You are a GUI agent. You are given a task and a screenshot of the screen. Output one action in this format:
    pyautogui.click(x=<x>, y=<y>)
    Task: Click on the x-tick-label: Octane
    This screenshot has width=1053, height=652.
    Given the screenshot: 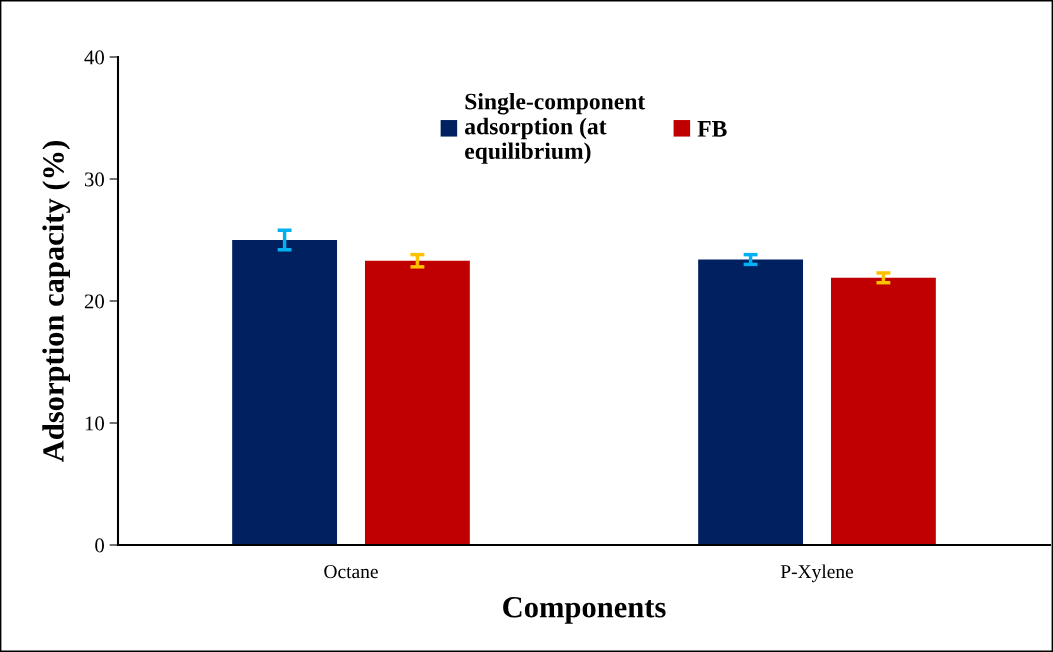 What is the action you would take?
    pyautogui.click(x=351, y=572)
    